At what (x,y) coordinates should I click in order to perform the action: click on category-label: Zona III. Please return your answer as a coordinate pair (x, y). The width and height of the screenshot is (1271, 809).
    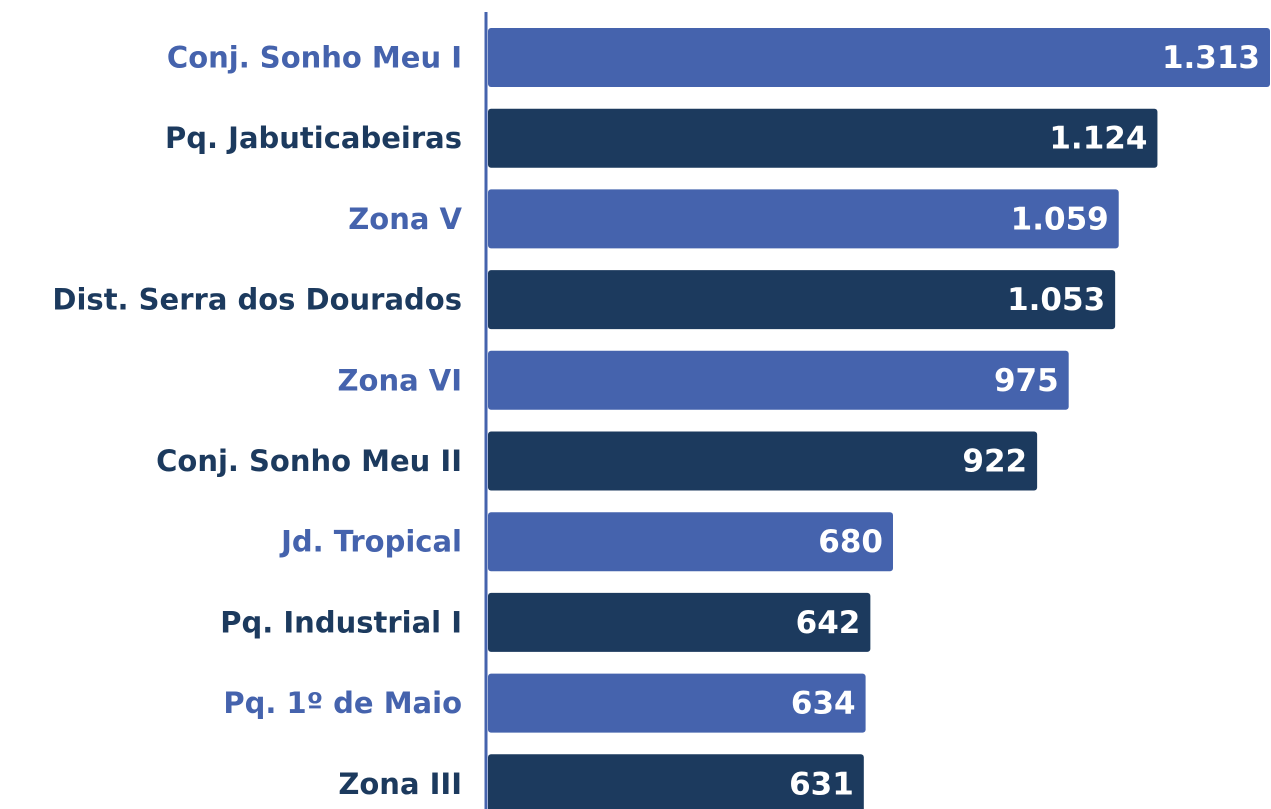
    Looking at the image, I should click on (400, 784).